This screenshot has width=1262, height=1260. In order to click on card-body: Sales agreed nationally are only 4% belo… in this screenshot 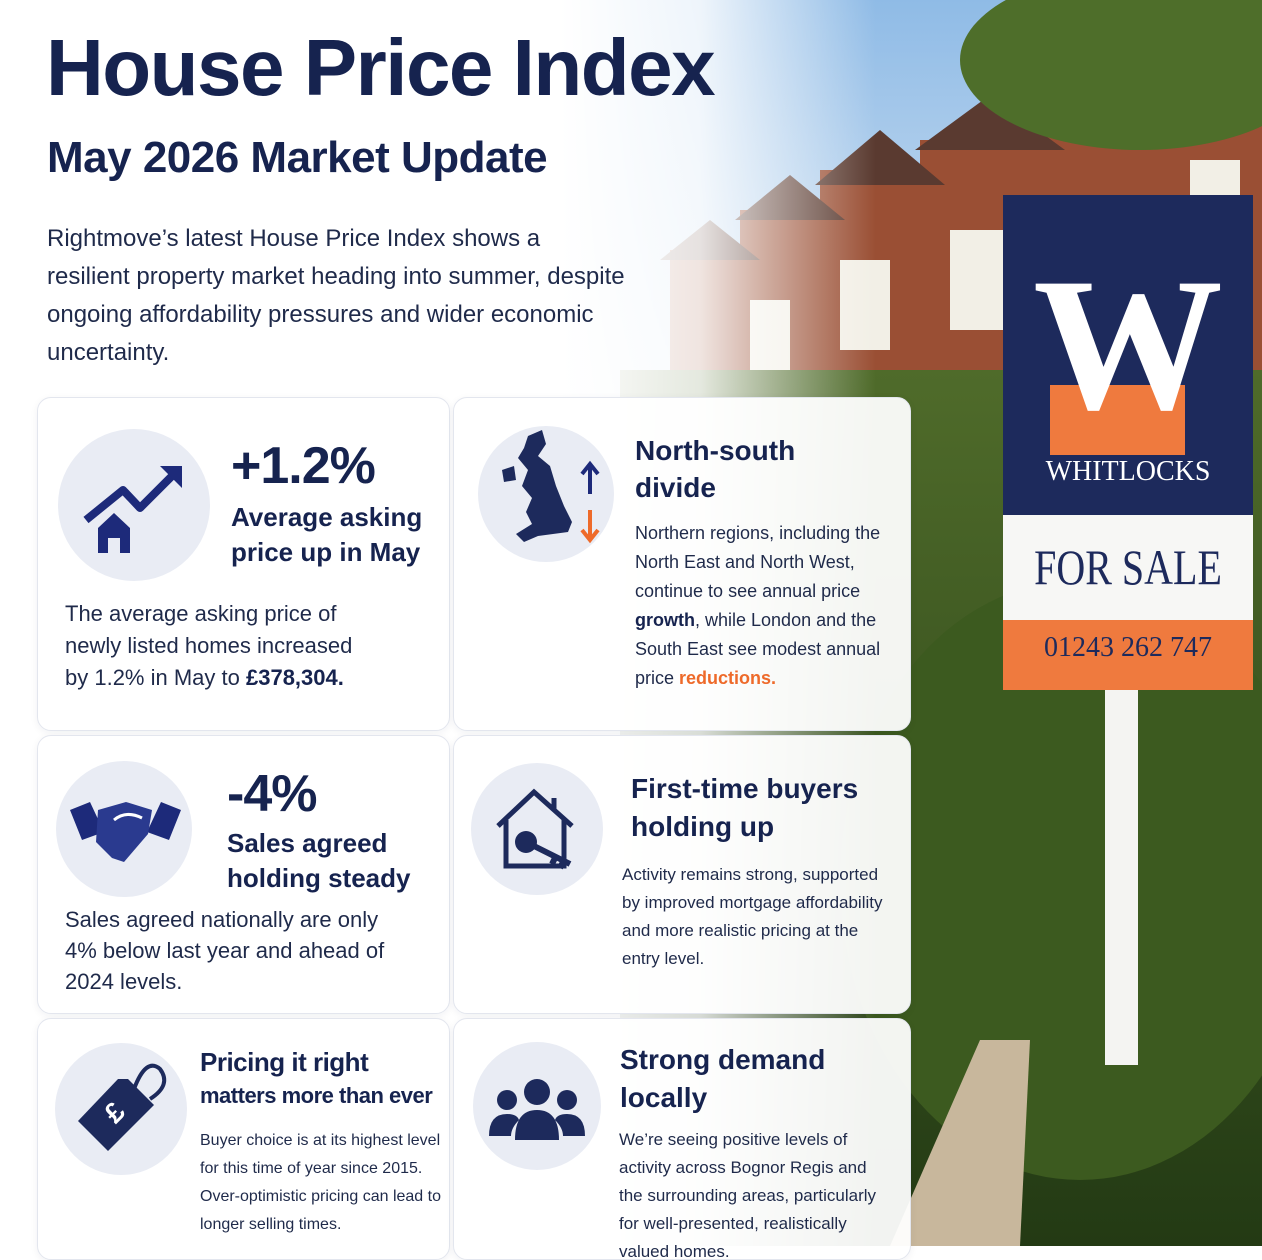, I will do `click(225, 950)`.